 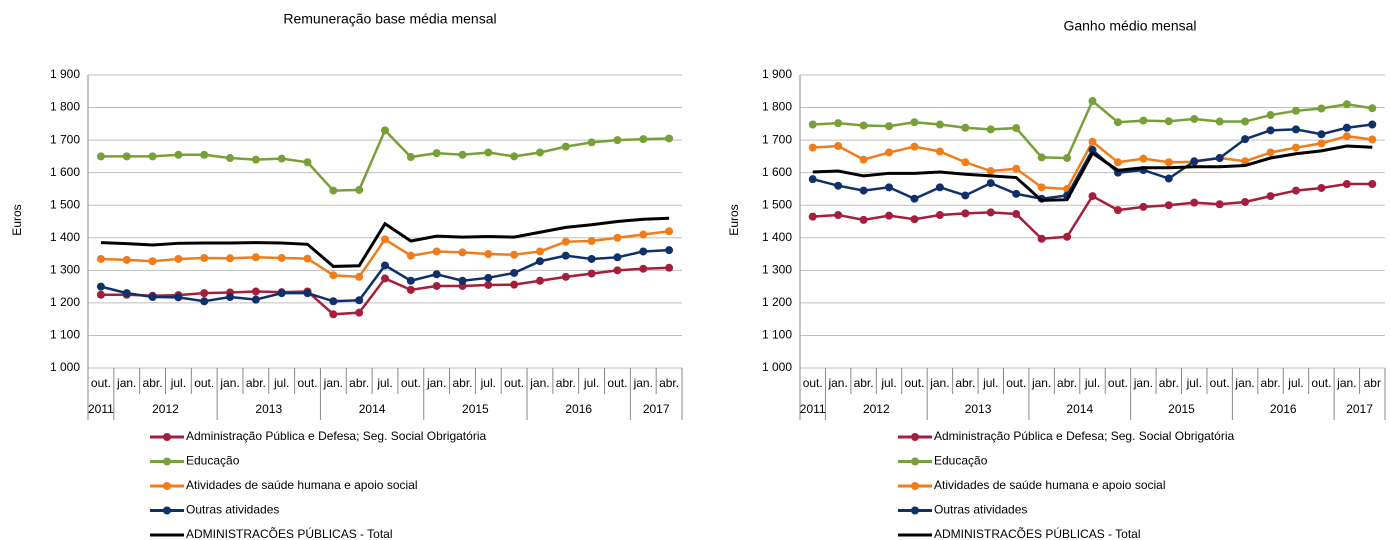 I want to click on y-tick-label: 1 200, so click(x=65, y=302).